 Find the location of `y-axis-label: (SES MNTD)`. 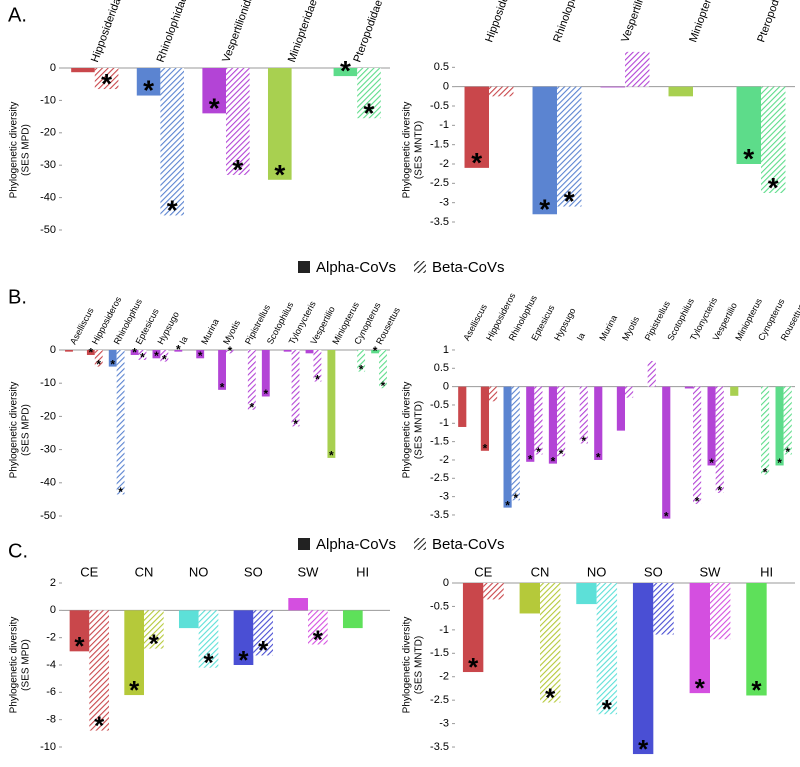

y-axis-label: (SES MNTD) is located at coordinates (419, 430).